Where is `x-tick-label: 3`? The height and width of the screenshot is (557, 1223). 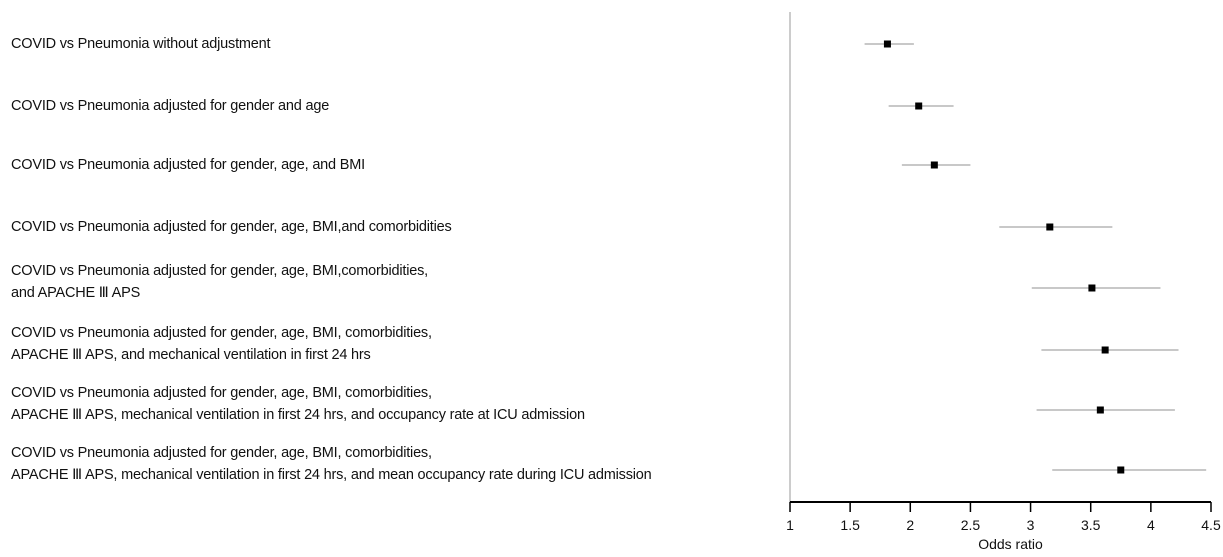 x-tick-label: 3 is located at coordinates (1031, 525).